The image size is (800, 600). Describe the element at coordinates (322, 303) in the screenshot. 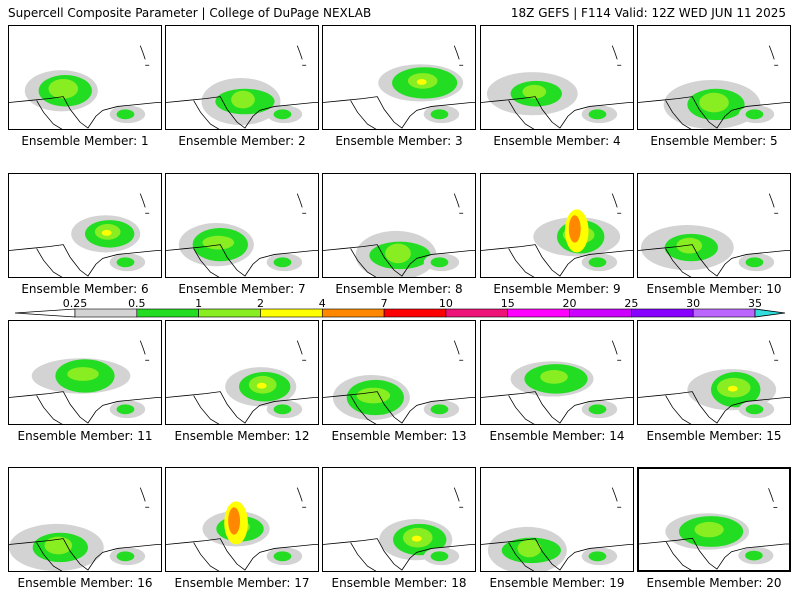

I see `colorbar-tick-label: 4` at that location.